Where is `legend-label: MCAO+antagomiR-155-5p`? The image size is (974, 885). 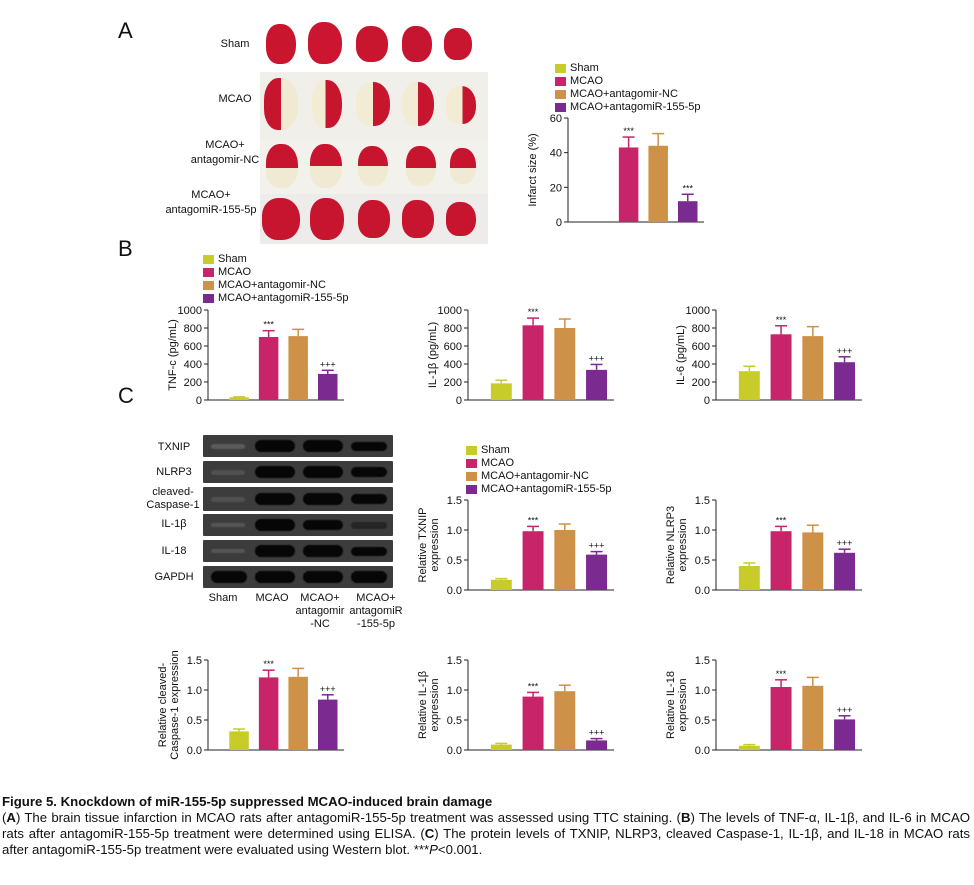
legend-label: MCAO+antagomiR-155-5p is located at coordinates (635, 107).